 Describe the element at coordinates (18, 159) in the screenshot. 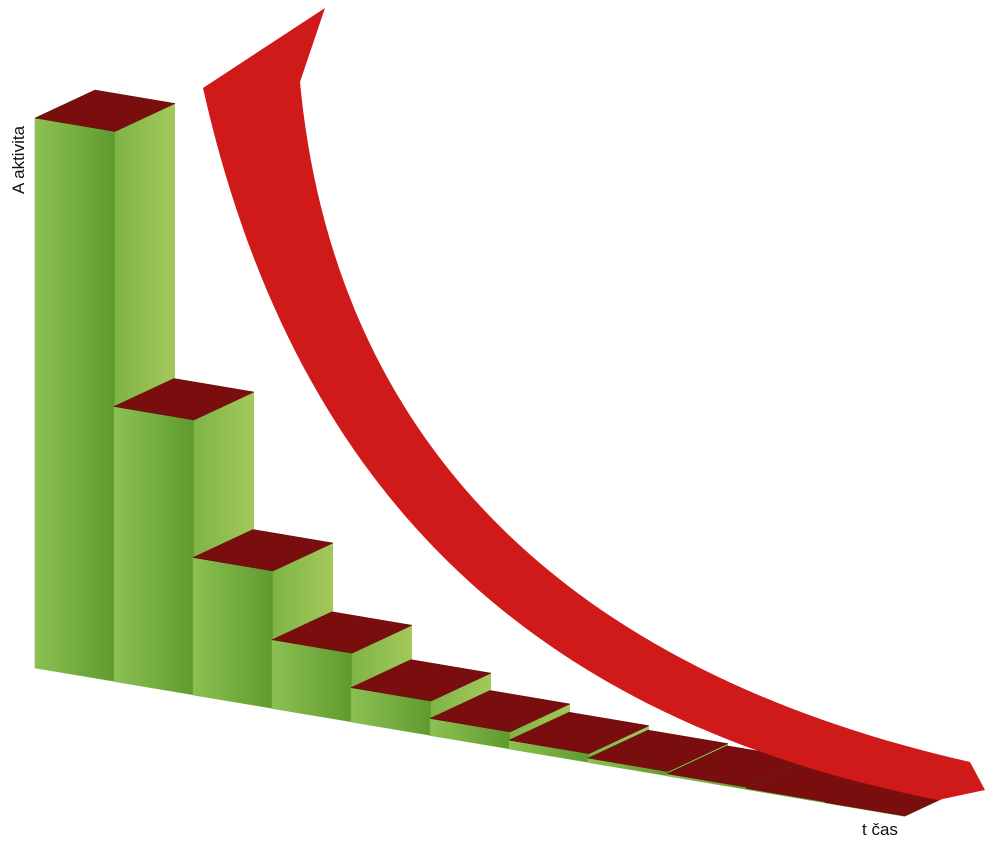

I see `y-axis-label: A aktivita` at that location.